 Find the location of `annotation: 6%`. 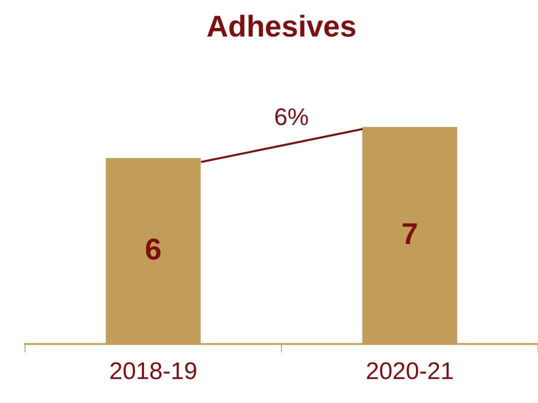

annotation: 6% is located at coordinates (291, 118).